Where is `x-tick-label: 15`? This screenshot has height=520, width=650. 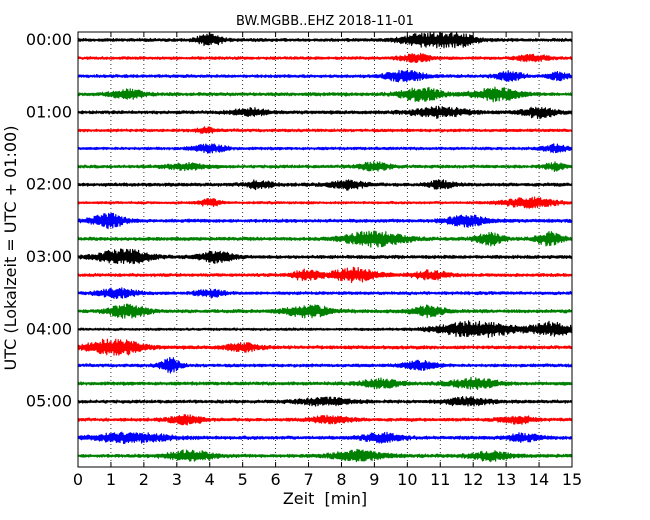
x-tick-label: 15 is located at coordinates (572, 479).